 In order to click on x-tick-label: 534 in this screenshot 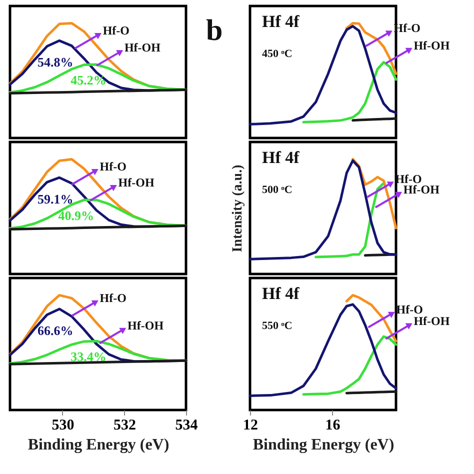, I will do `click(186, 426)`.